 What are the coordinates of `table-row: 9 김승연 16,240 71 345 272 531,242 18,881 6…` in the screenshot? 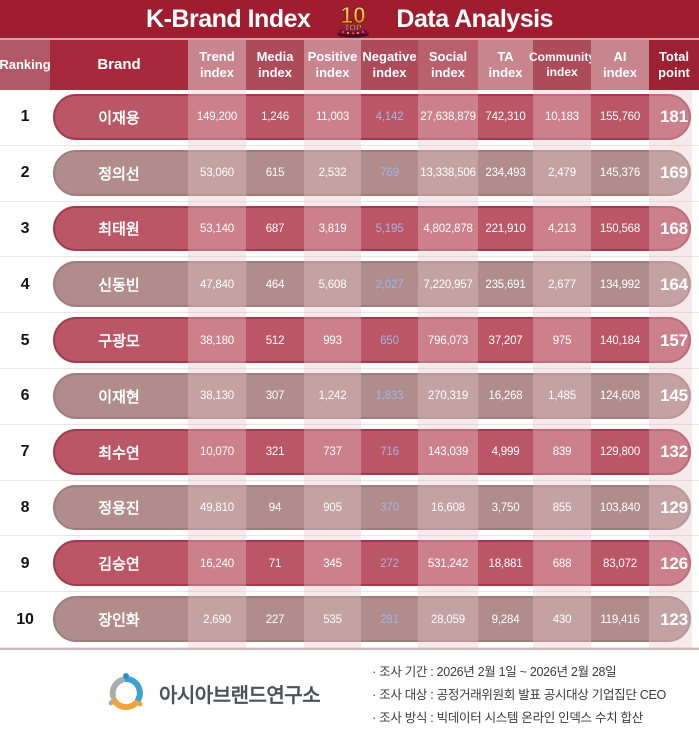 It's located at (349, 564).